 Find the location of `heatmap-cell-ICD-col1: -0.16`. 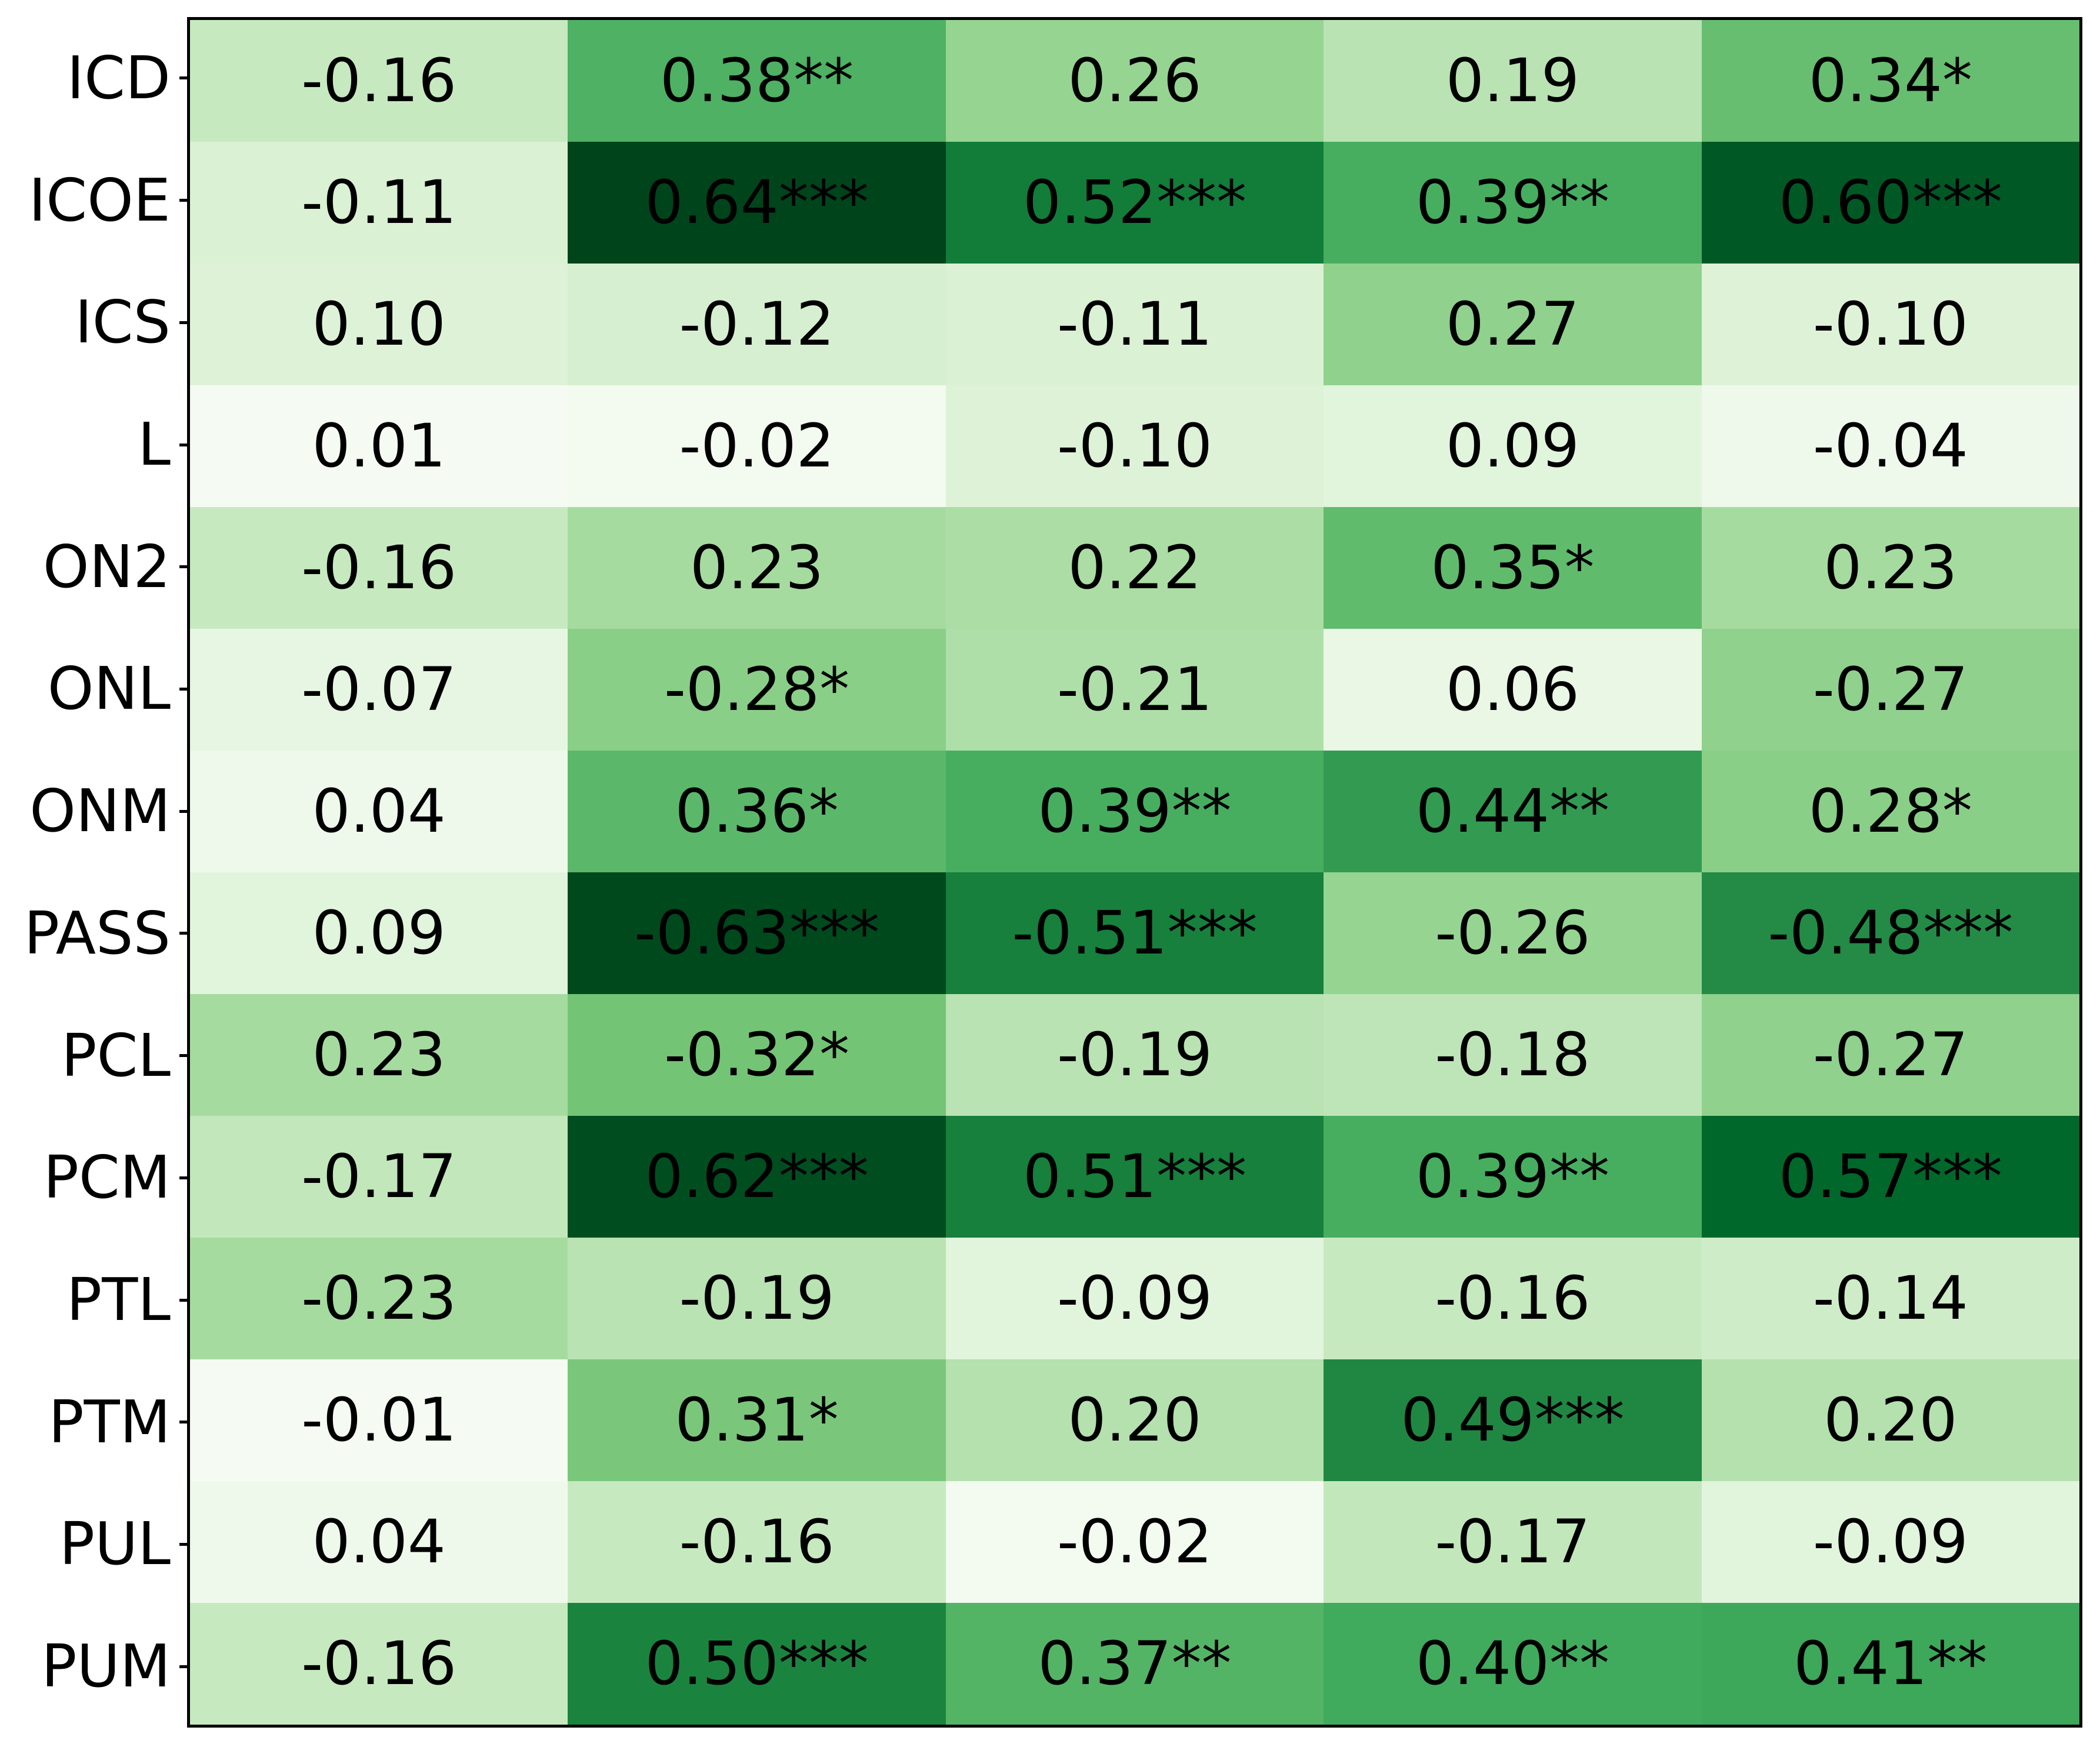

heatmap-cell-ICD-col1: -0.16 is located at coordinates (379, 81).